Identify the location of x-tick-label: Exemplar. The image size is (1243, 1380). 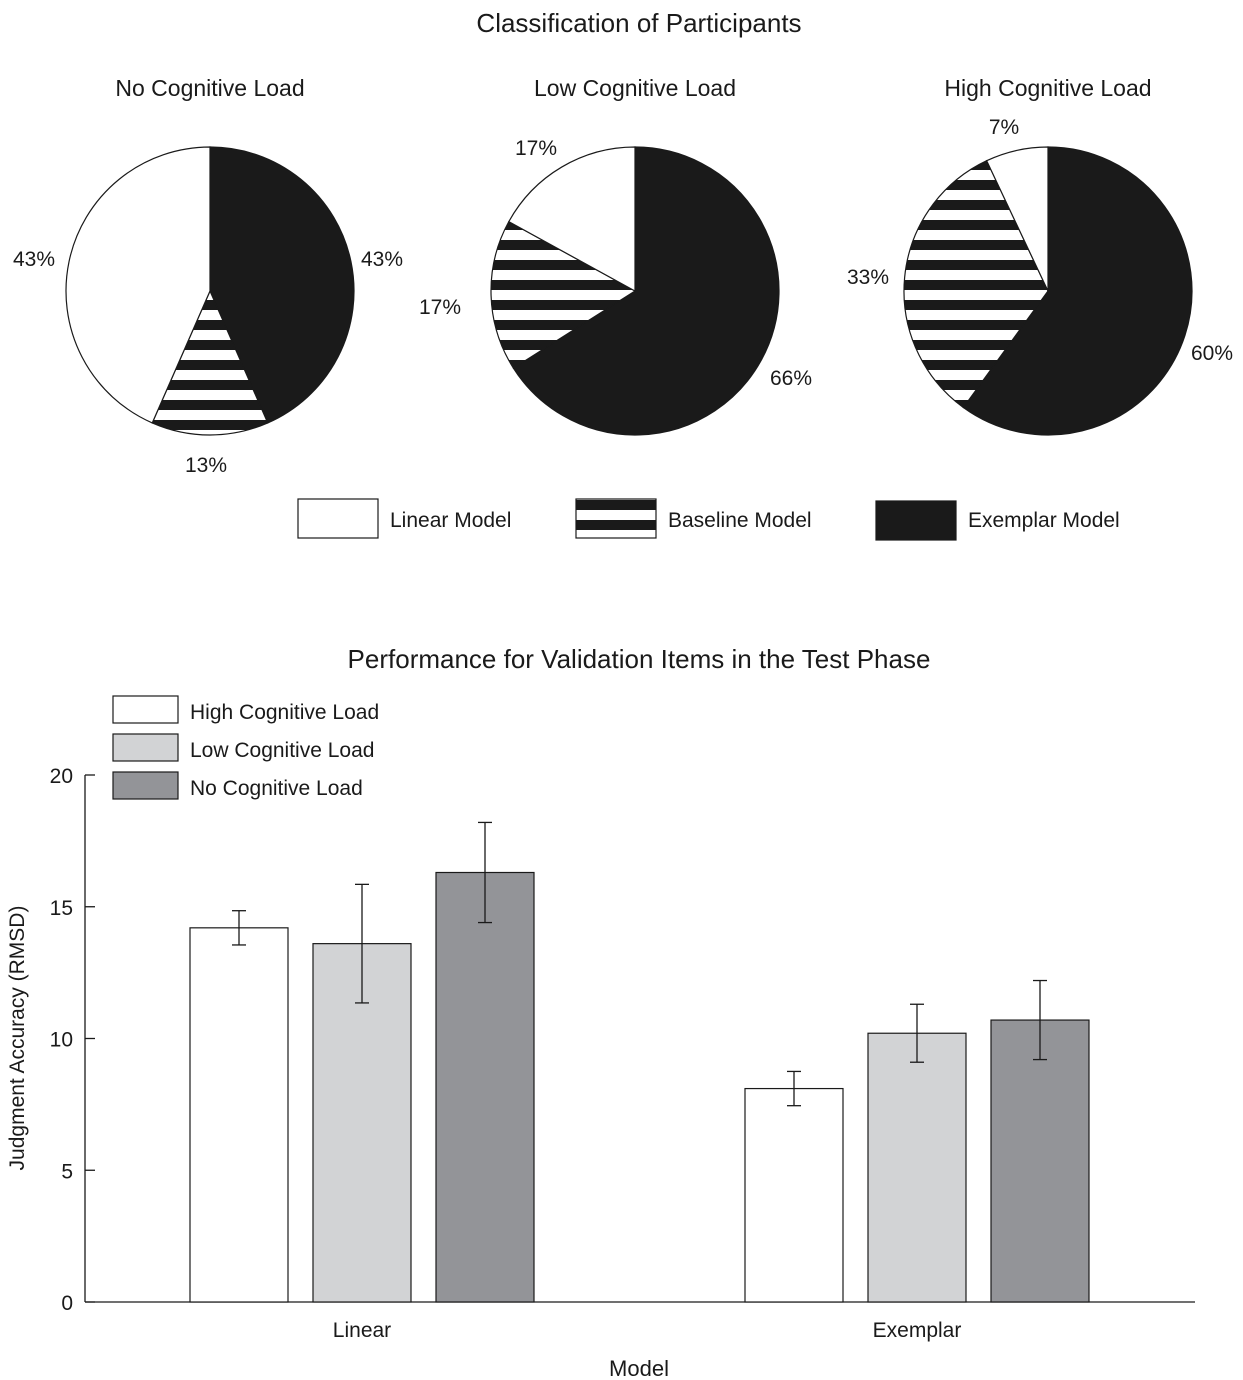
(917, 1330).